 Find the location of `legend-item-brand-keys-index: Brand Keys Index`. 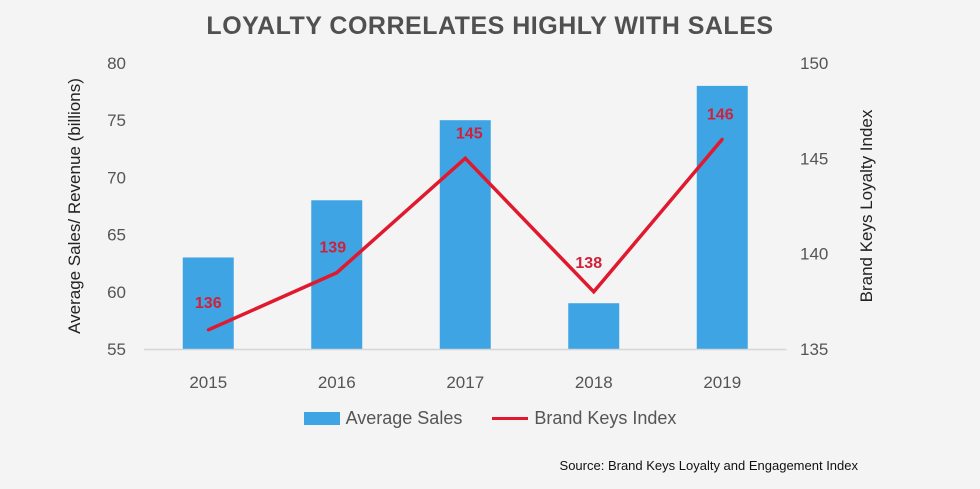

legend-item-brand-keys-index: Brand Keys Index is located at coordinates (584, 418).